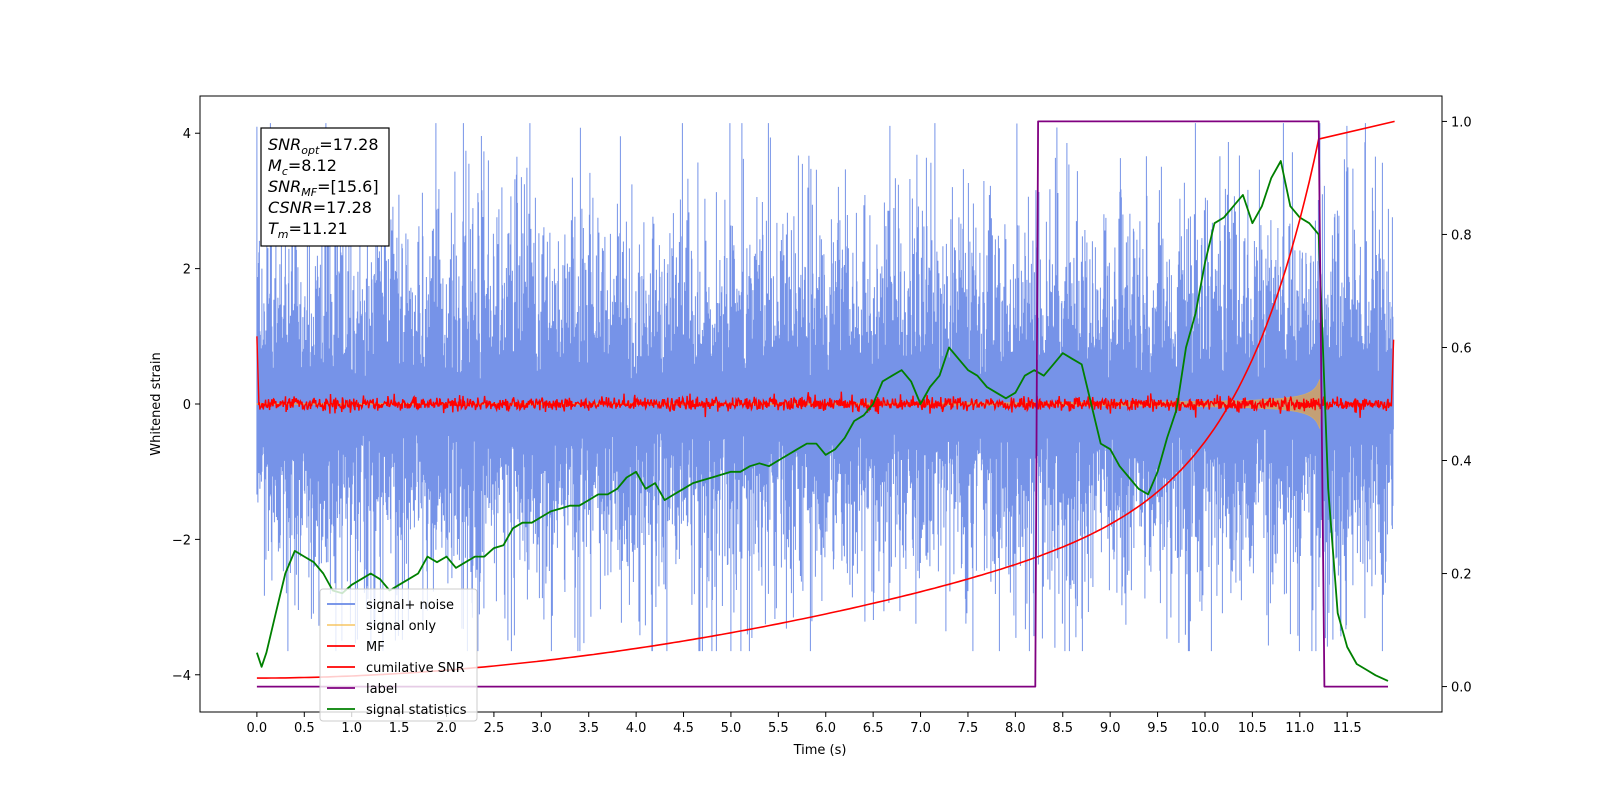 This screenshot has width=1600, height=800. Describe the element at coordinates (1062, 728) in the screenshot. I see `x-tick-label: 8.5` at that location.